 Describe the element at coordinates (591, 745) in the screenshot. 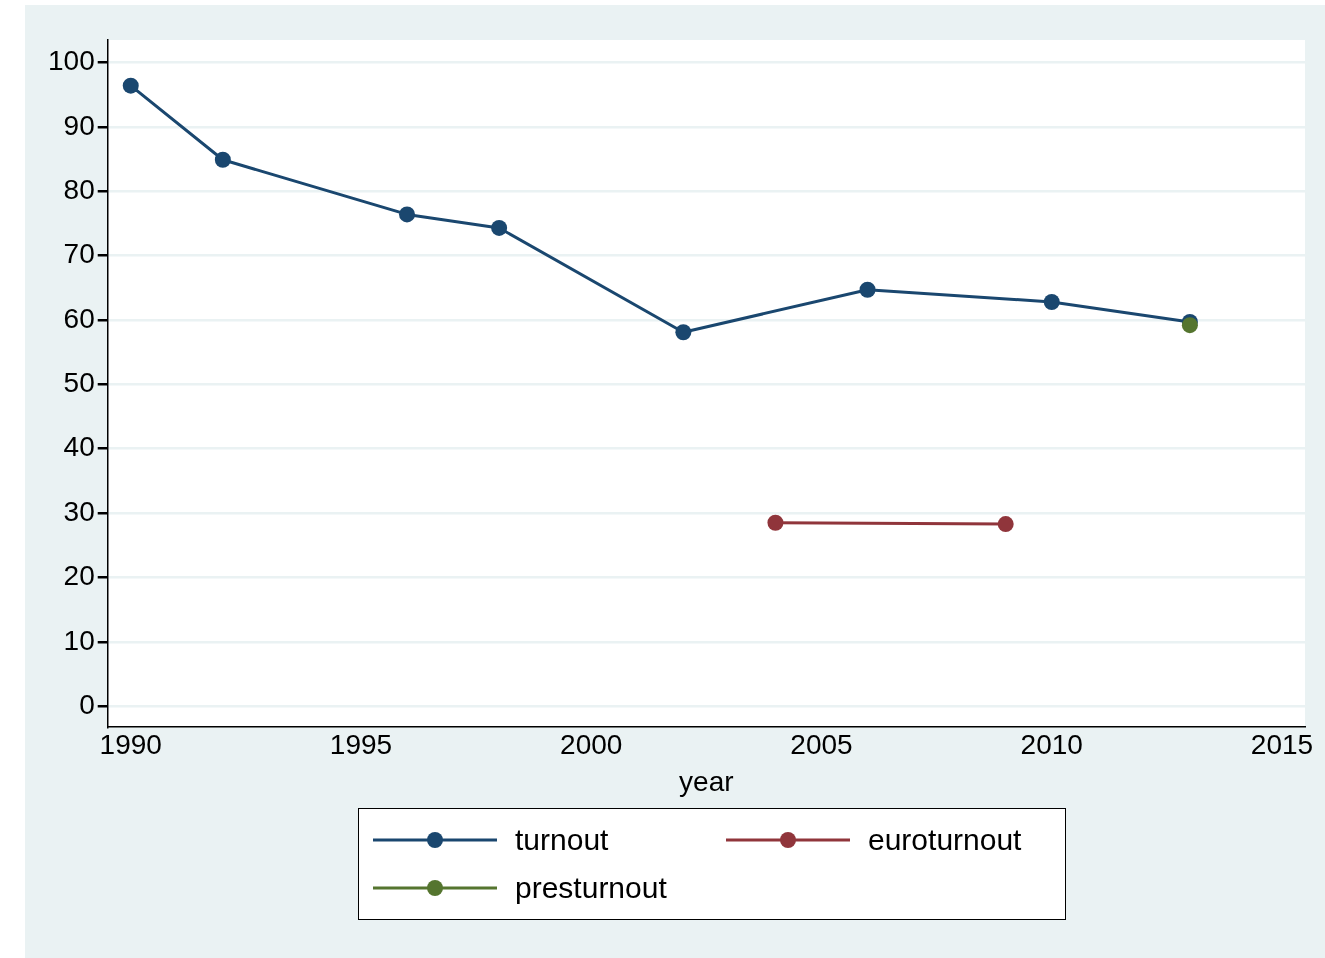

I see `x-tick-label: 2000` at that location.